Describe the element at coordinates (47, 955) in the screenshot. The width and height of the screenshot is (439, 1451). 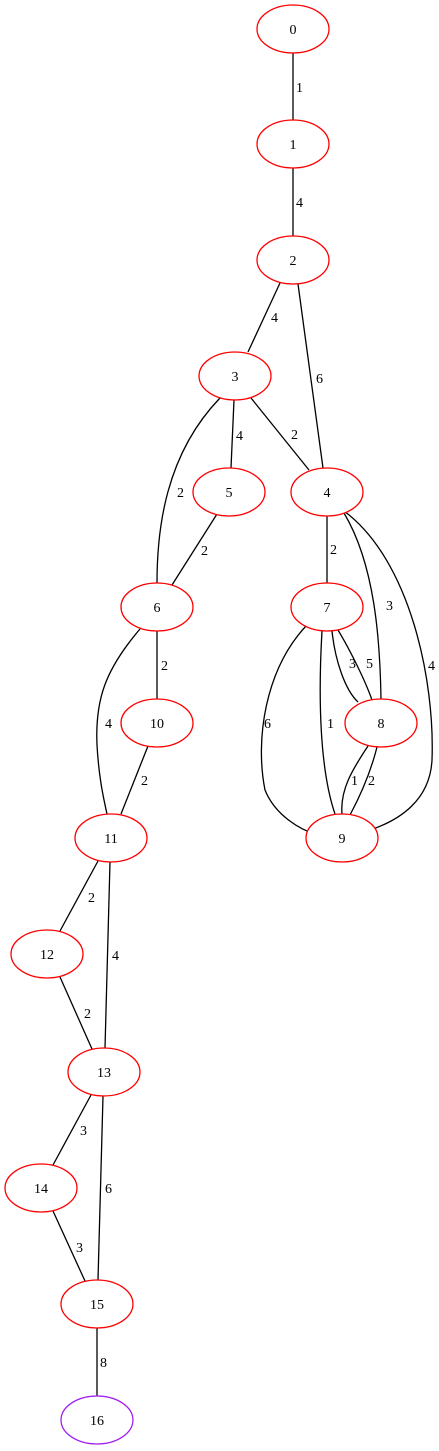
I see `node-label: 12` at that location.